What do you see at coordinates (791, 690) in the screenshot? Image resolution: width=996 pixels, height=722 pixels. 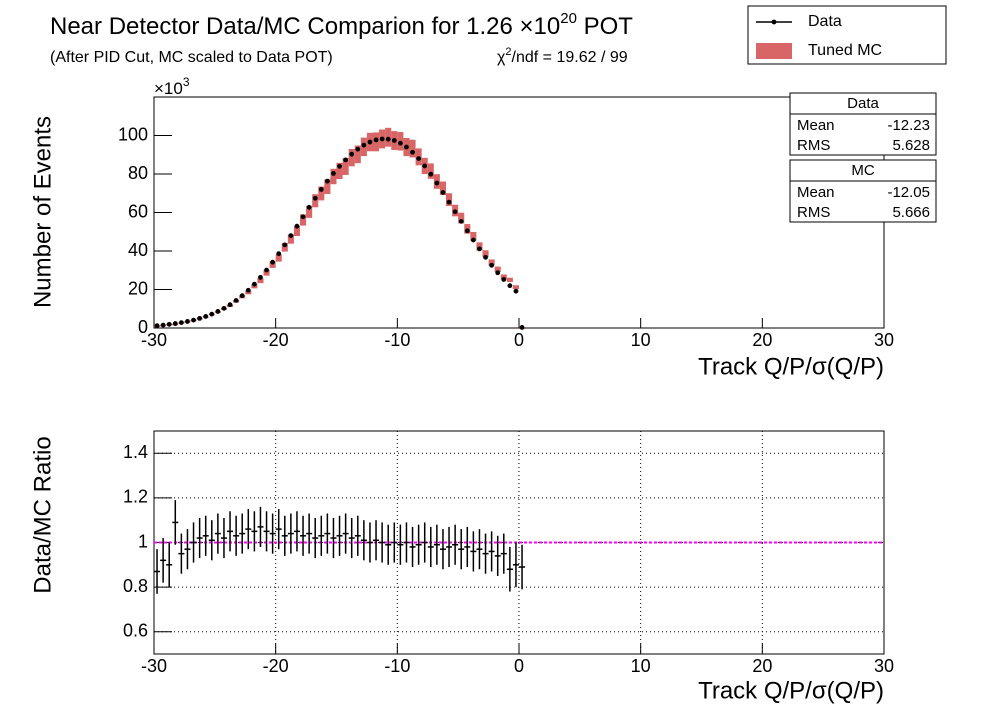 I see `x-axis-label: Track Q/P/σ(Q/P)` at bounding box center [791, 690].